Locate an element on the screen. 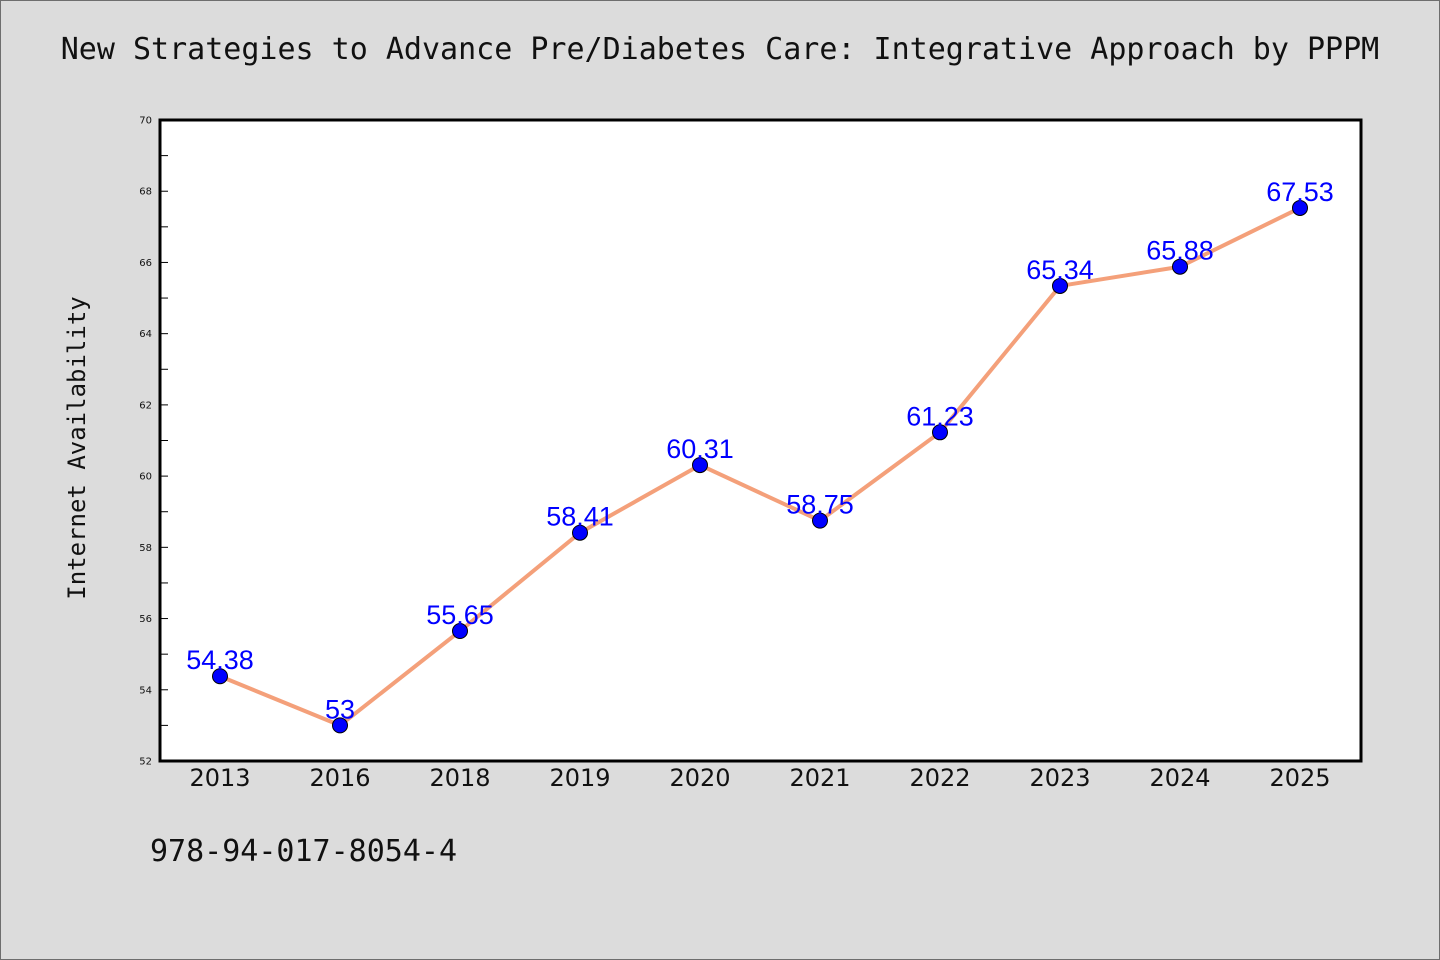 The image size is (1440, 960). y-tick-label: 62 is located at coordinates (145, 405).